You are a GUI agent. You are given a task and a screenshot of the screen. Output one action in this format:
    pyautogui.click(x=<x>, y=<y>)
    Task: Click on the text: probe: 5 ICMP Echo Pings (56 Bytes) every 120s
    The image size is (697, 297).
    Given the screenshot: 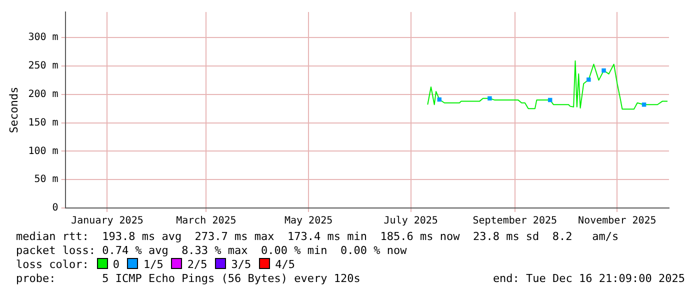 What is the action you would take?
    pyautogui.click(x=188, y=279)
    